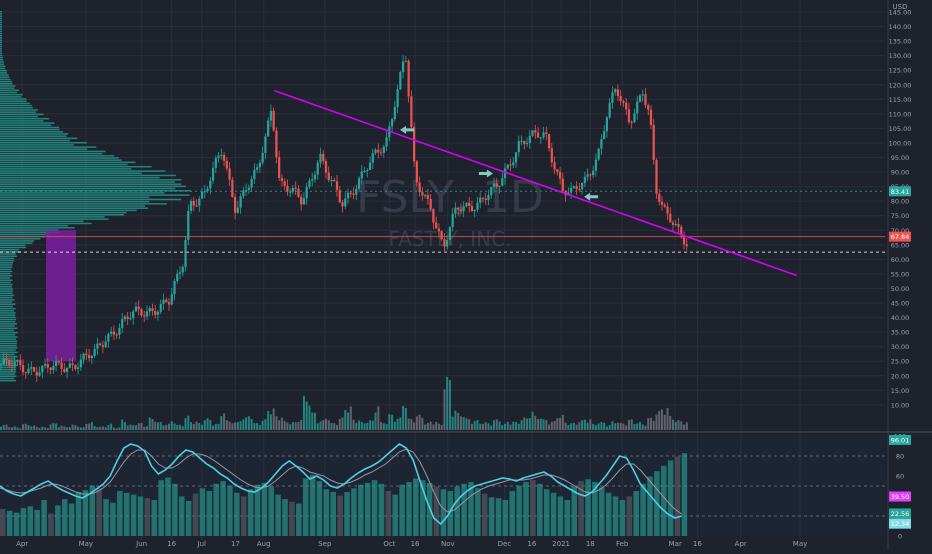 This screenshot has width=932, height=554. I want to click on watermark-symbol: FSLY, 1D, so click(450, 197).